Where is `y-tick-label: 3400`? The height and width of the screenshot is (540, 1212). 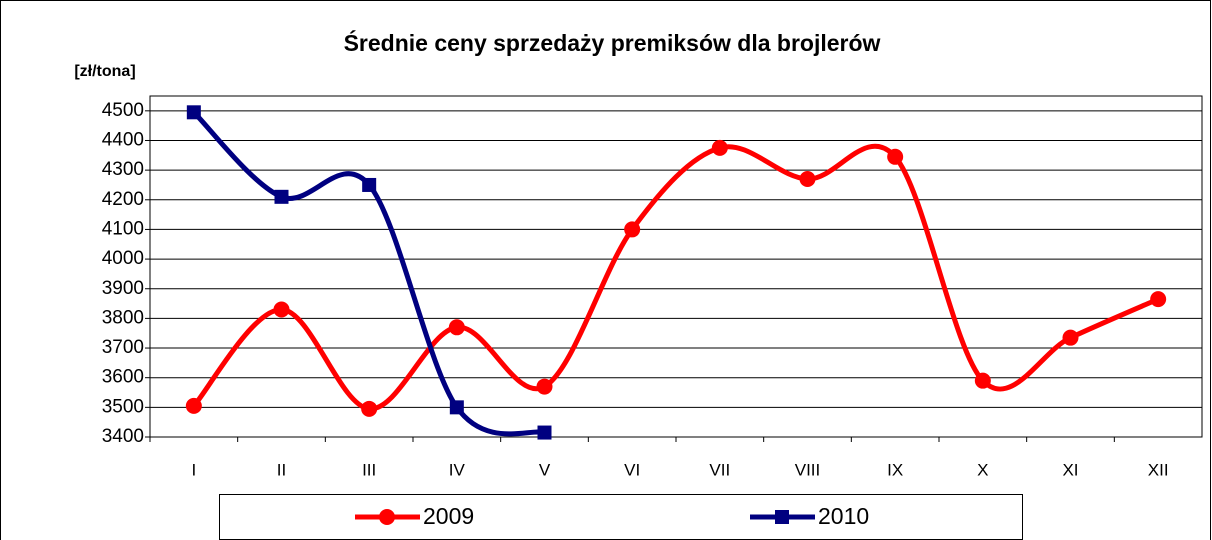 y-tick-label: 3400 is located at coordinates (123, 436).